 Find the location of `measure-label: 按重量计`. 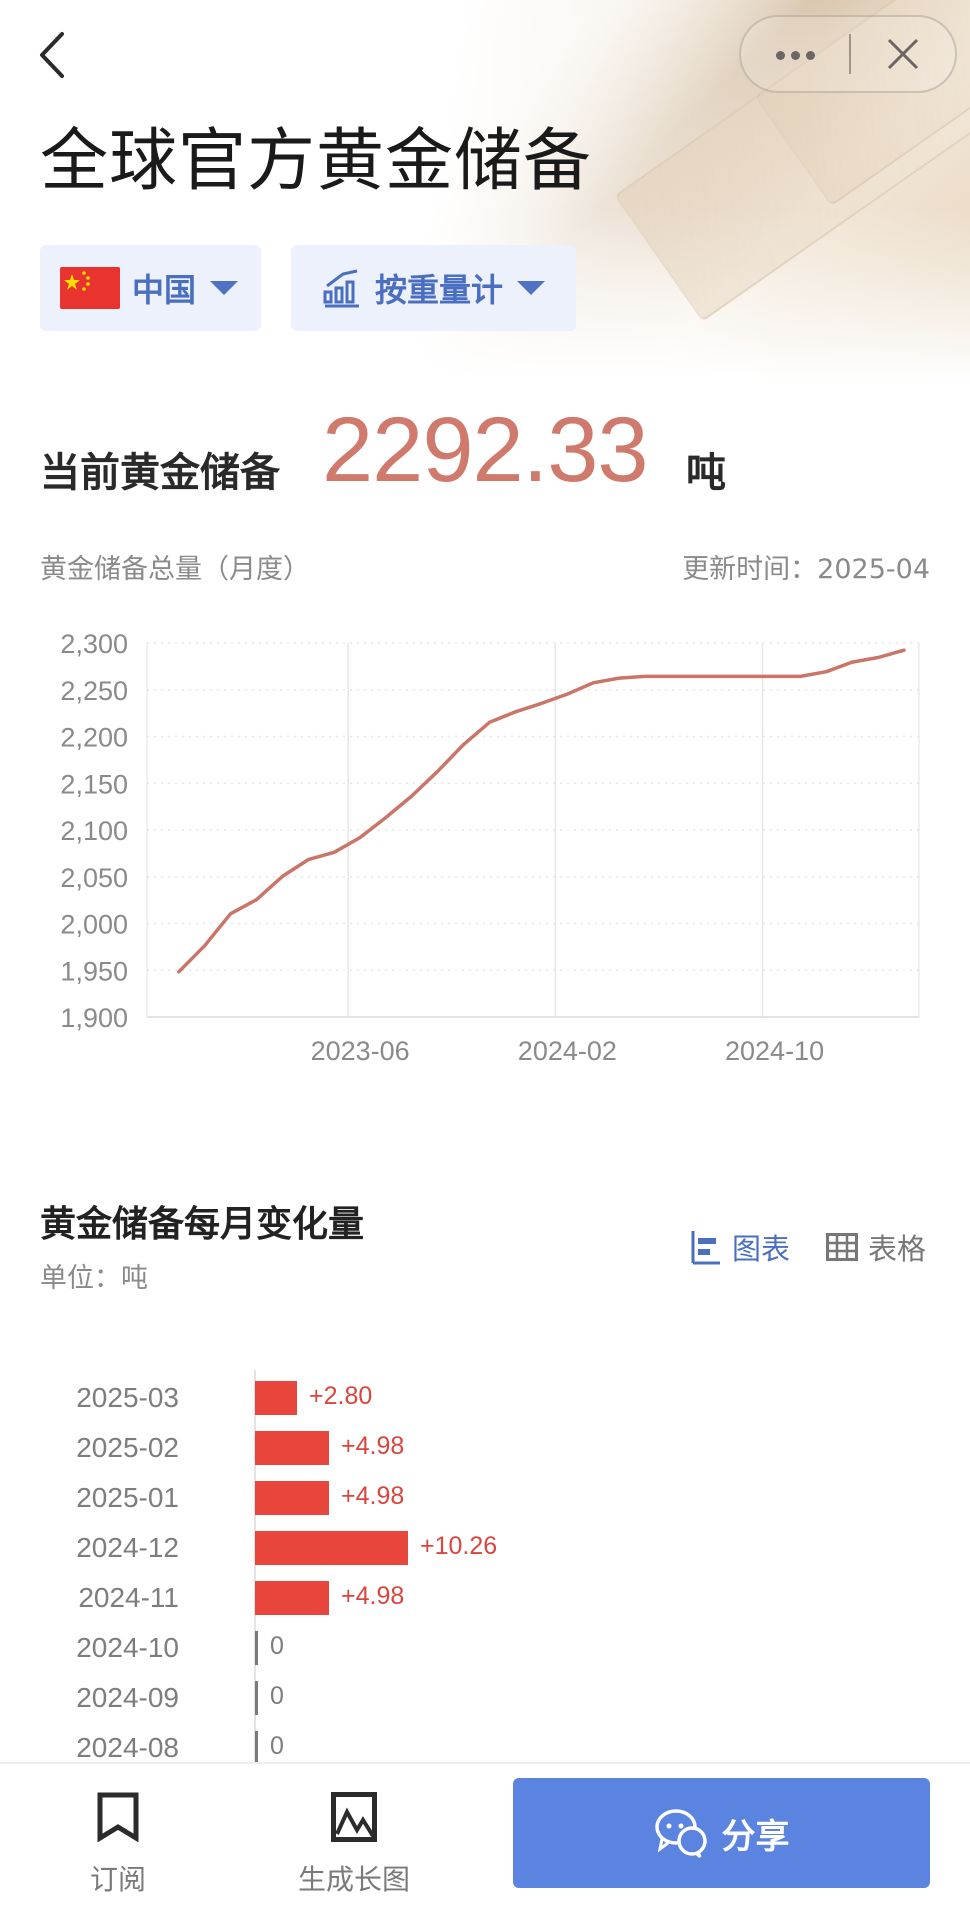

measure-label: 按重量计 is located at coordinates (439, 290).